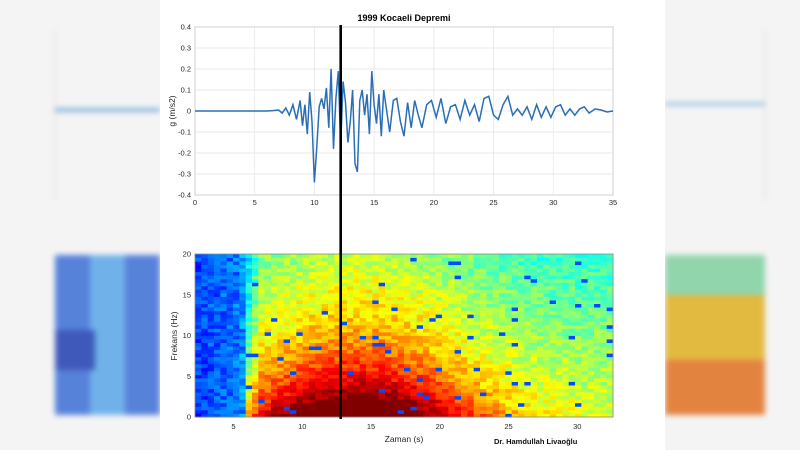  What do you see at coordinates (508, 426) in the screenshot?
I see `x-tick-label: 25` at bounding box center [508, 426].